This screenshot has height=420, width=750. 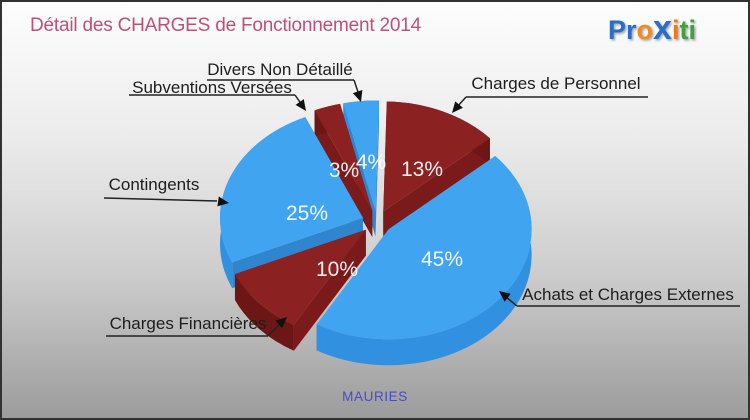 I want to click on callout-charges-financieres: Charges Financières, so click(x=196, y=325).